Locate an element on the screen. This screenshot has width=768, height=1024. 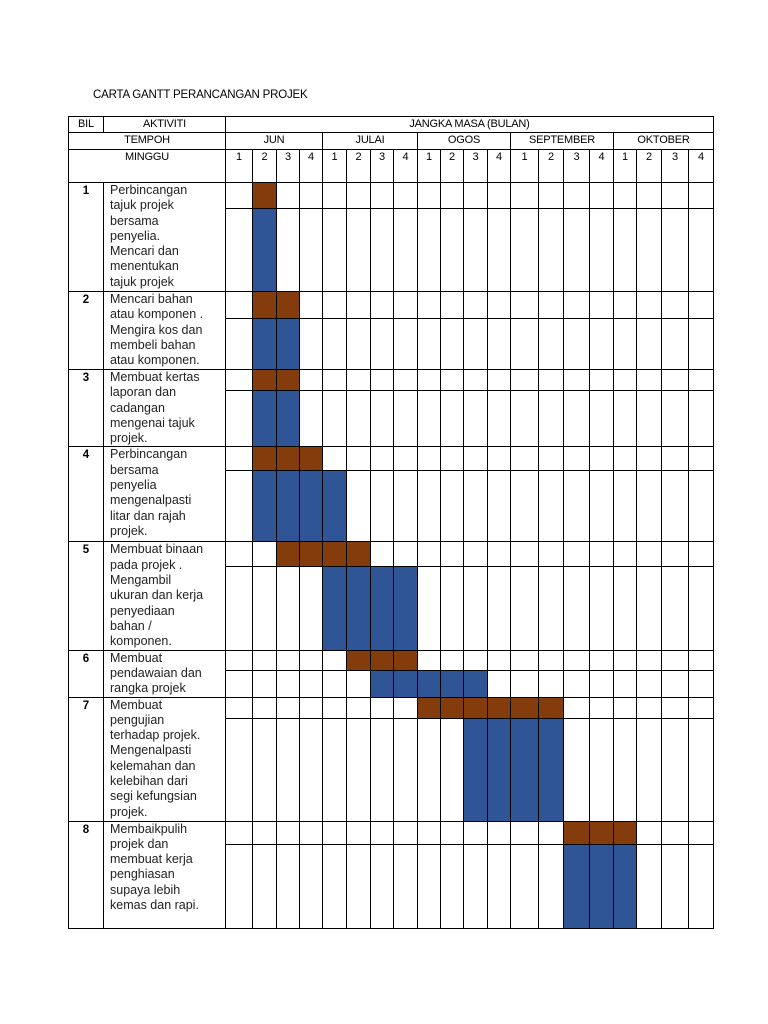
page-title: CARTA GANTT PERANCANGAN PROJEK is located at coordinates (200, 95).